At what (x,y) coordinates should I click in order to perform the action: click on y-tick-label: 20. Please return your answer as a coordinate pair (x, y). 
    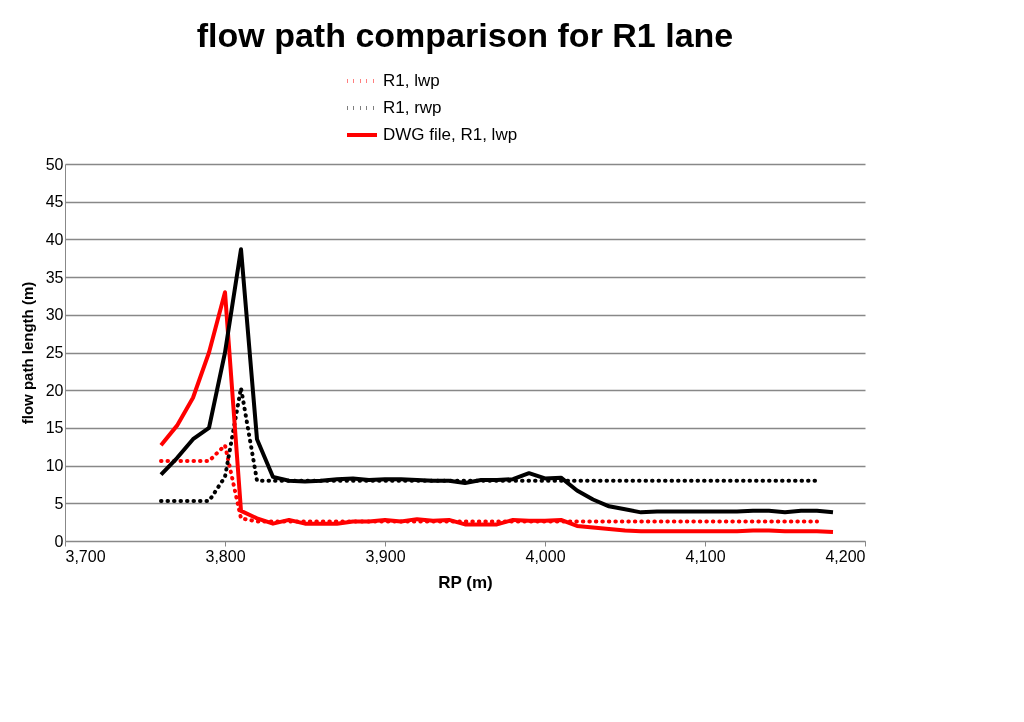
    Looking at the image, I should click on (54, 390).